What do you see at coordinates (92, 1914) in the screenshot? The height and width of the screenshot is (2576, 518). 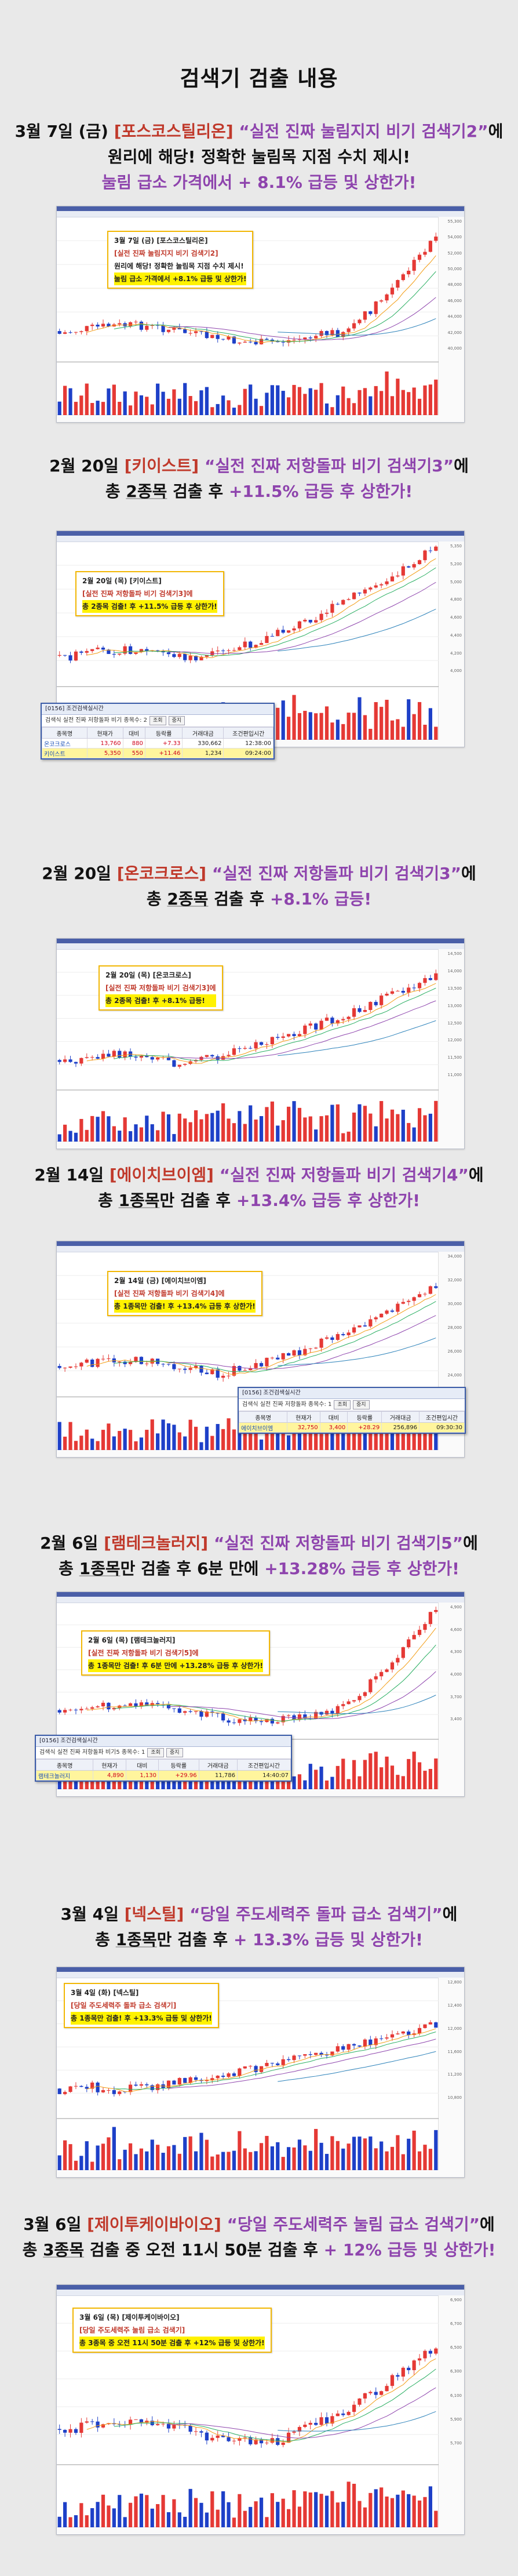 I see `s6-date: 3월 4일` at bounding box center [92, 1914].